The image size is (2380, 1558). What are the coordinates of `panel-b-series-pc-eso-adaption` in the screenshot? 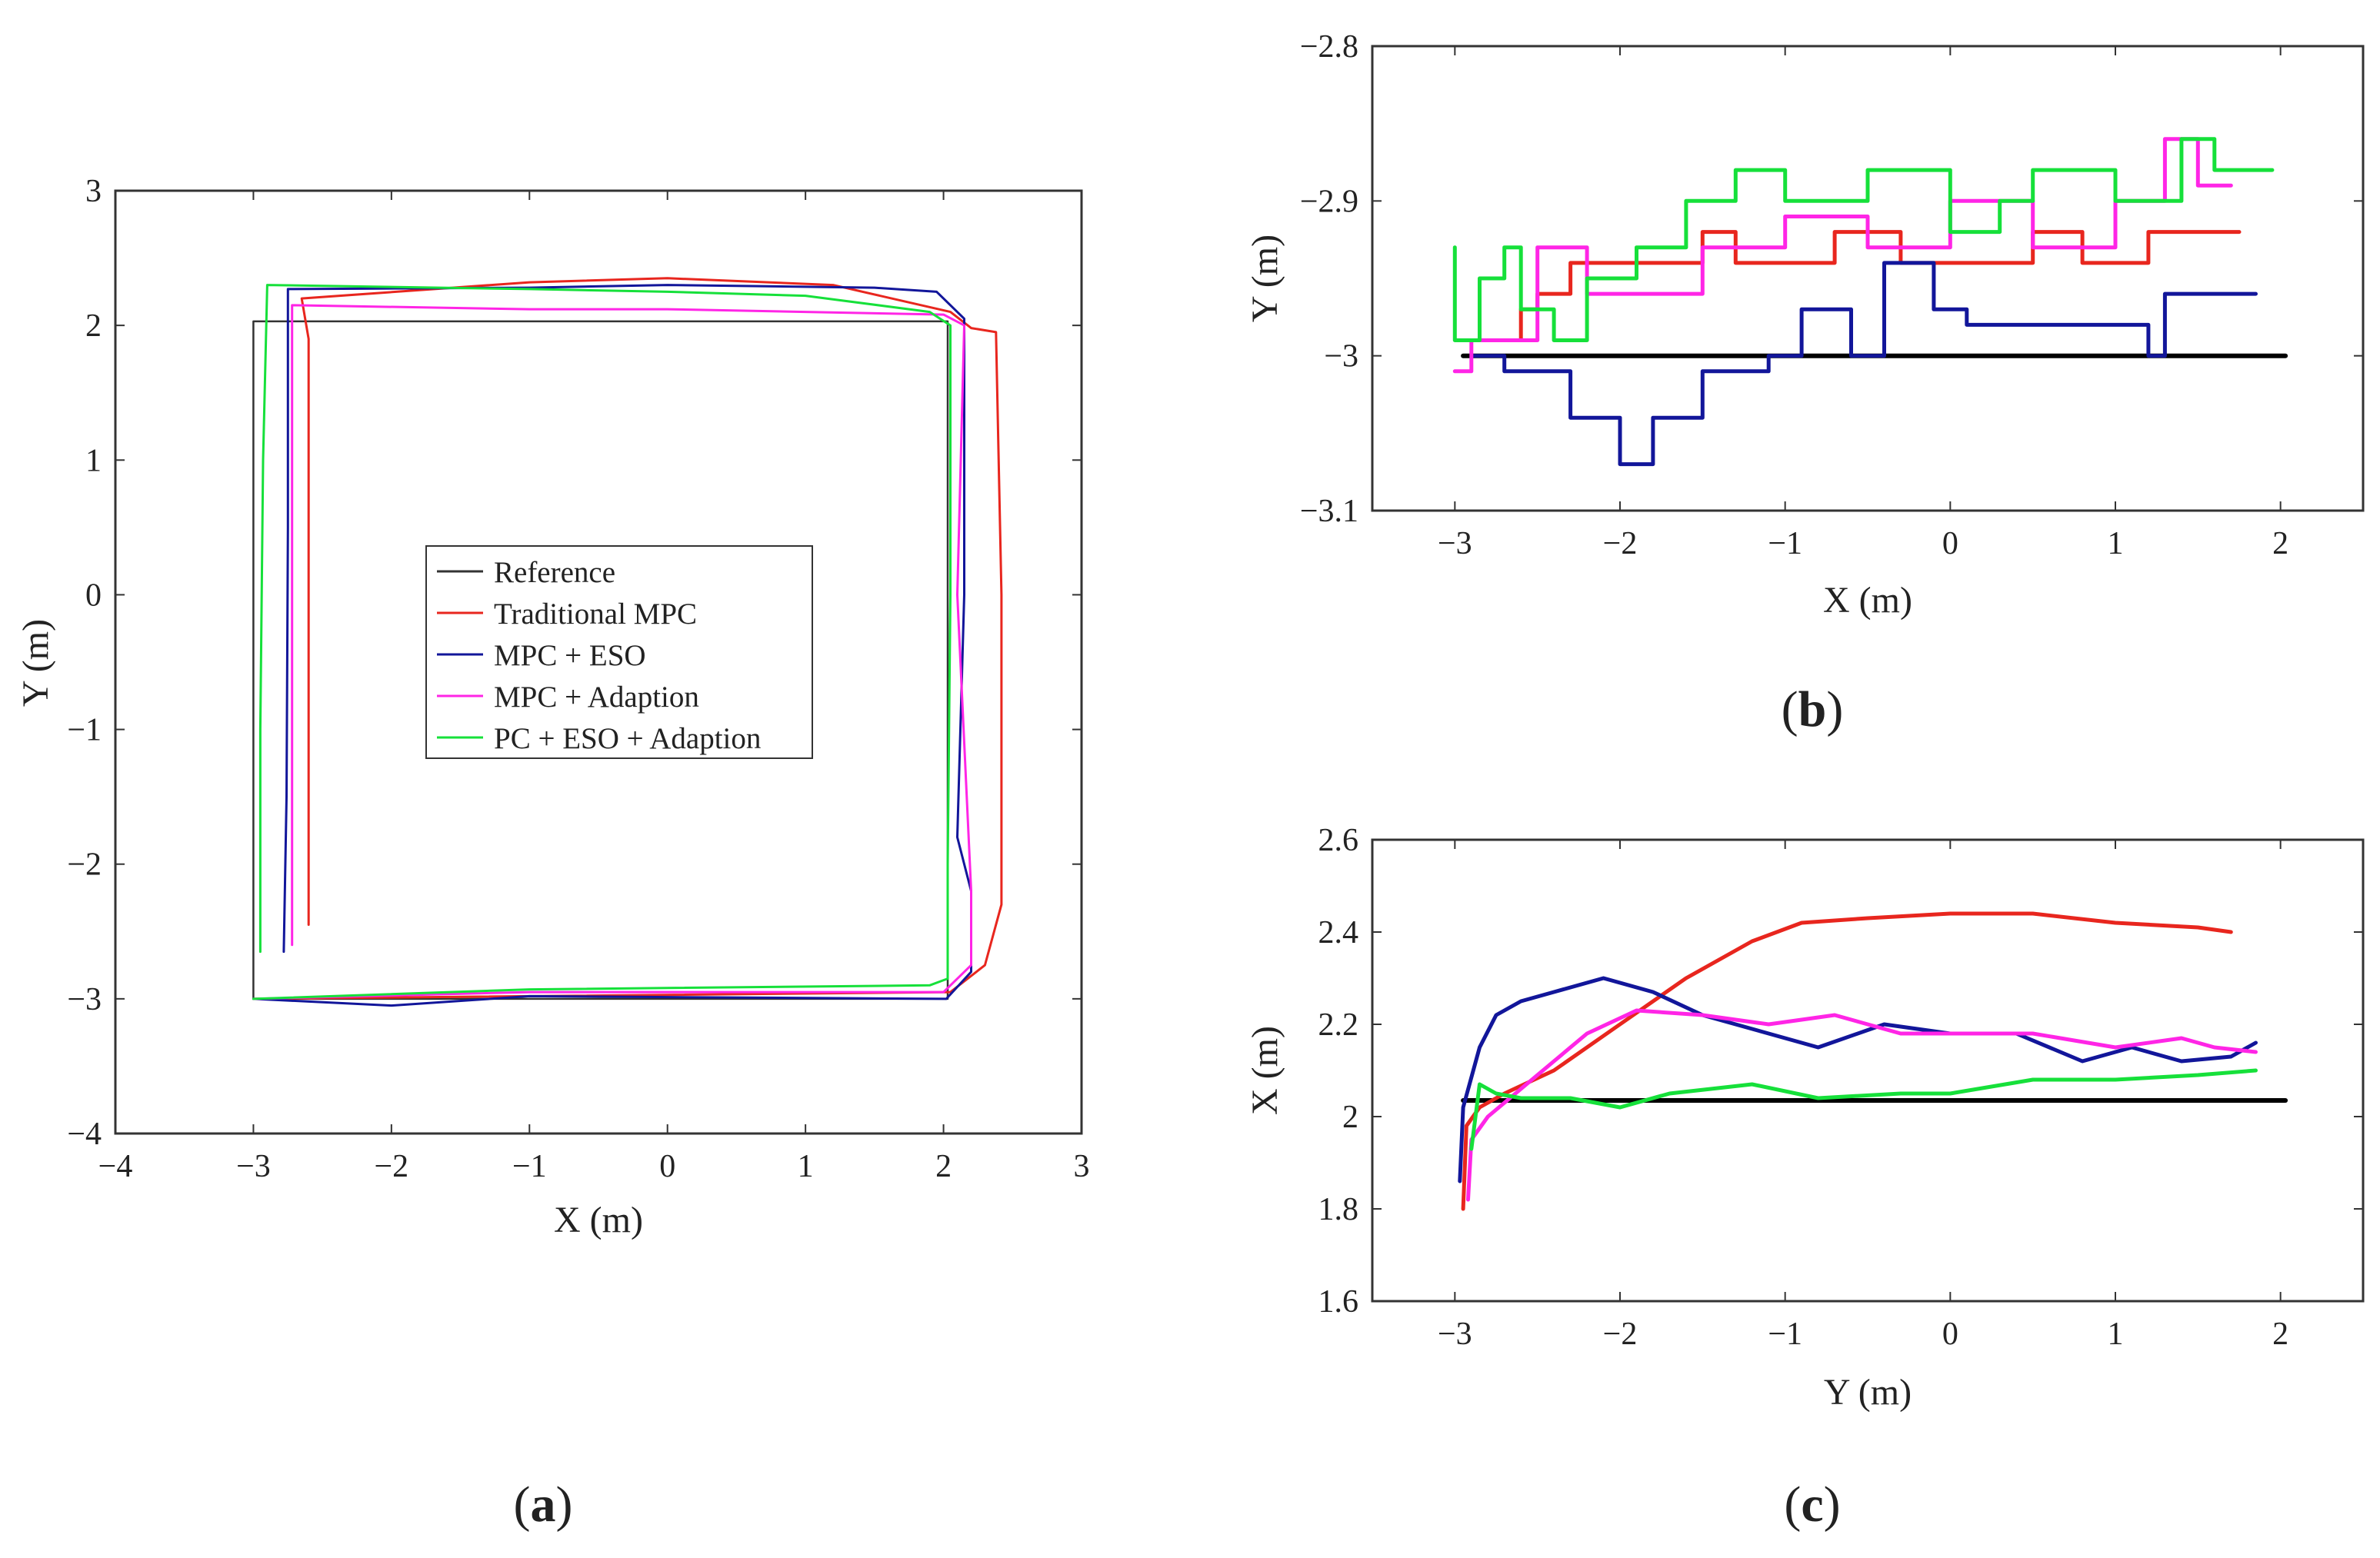 It's located at (1864, 240).